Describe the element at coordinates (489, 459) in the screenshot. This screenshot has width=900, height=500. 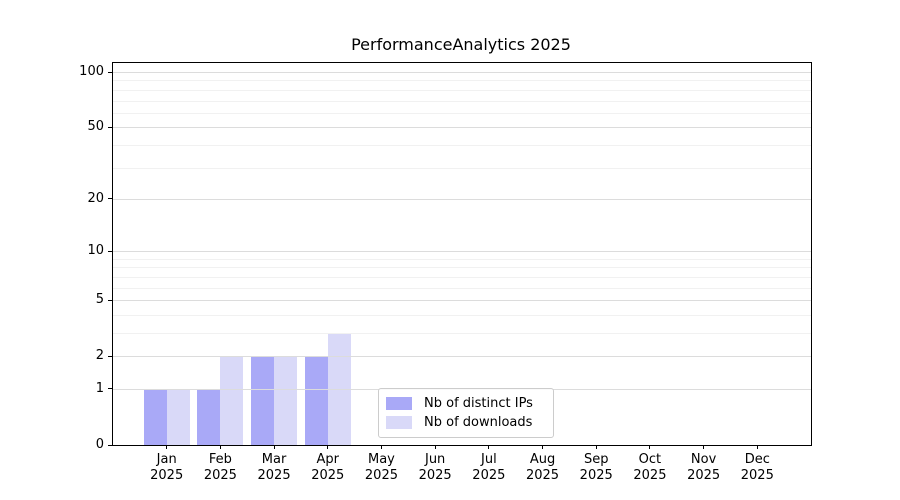
I see `x-tick-month: Jul` at that location.